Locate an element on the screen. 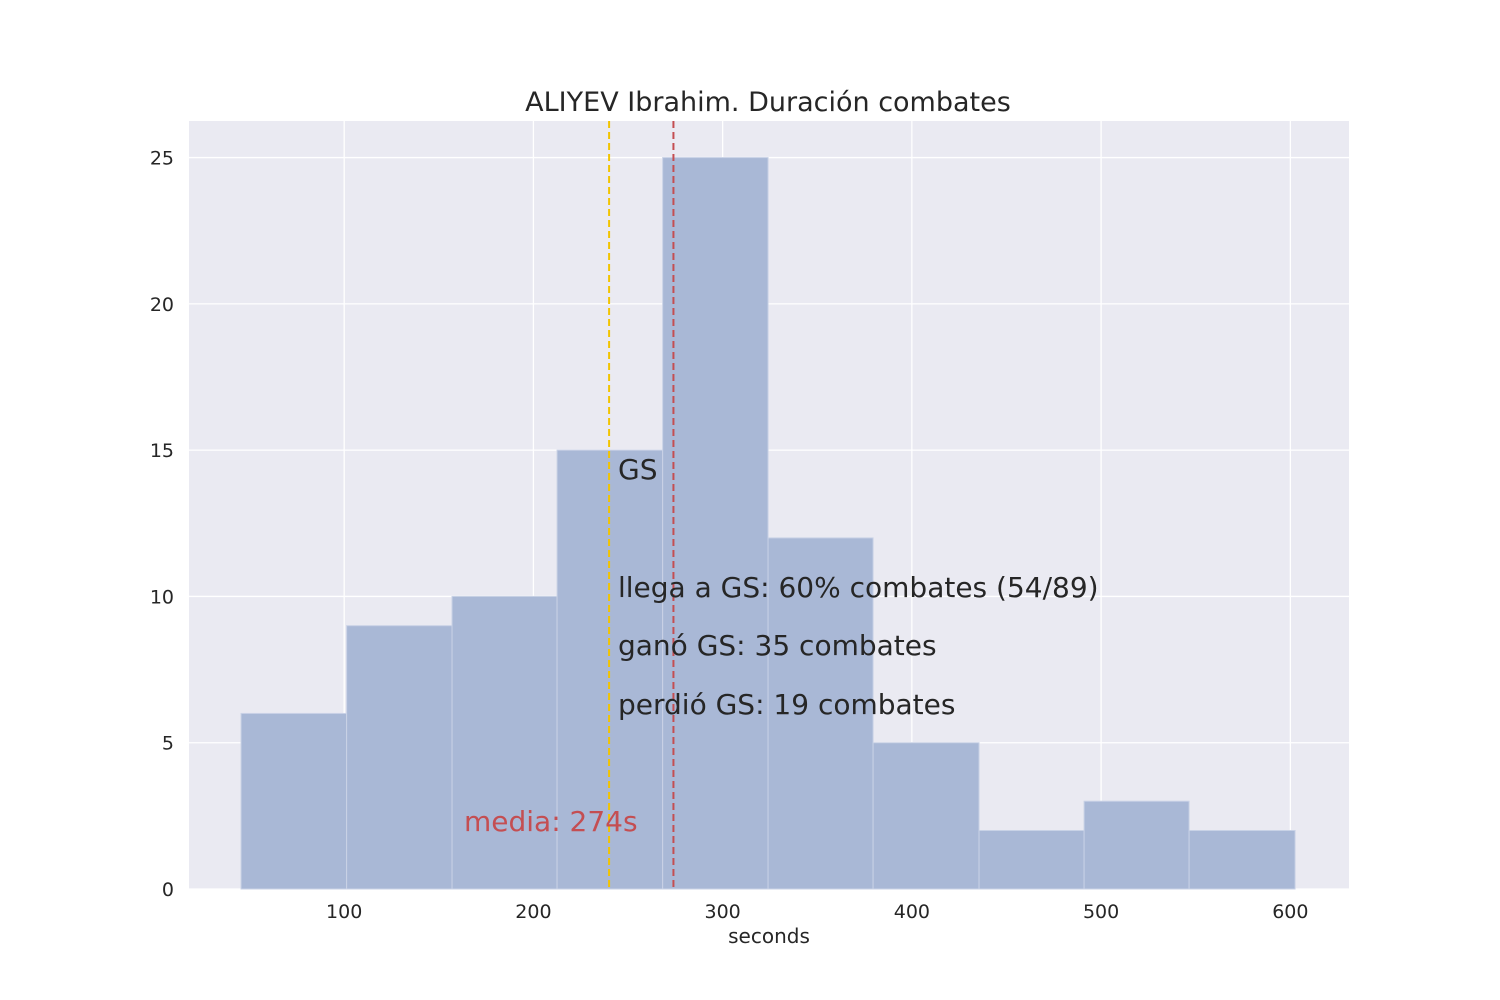 The width and height of the screenshot is (1500, 1000). won-gs-annotation: ganó GS: 35 combates is located at coordinates (777, 645).